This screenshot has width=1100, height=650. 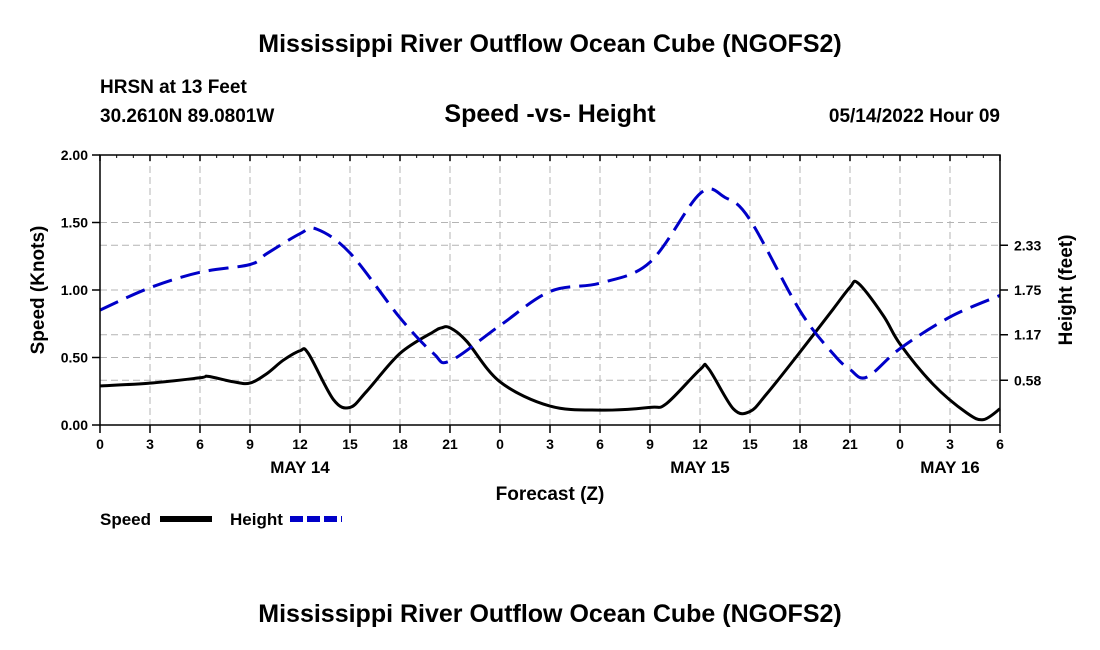 I want to click on chart-subtitle: Speed -vs- Height, so click(x=550, y=114).